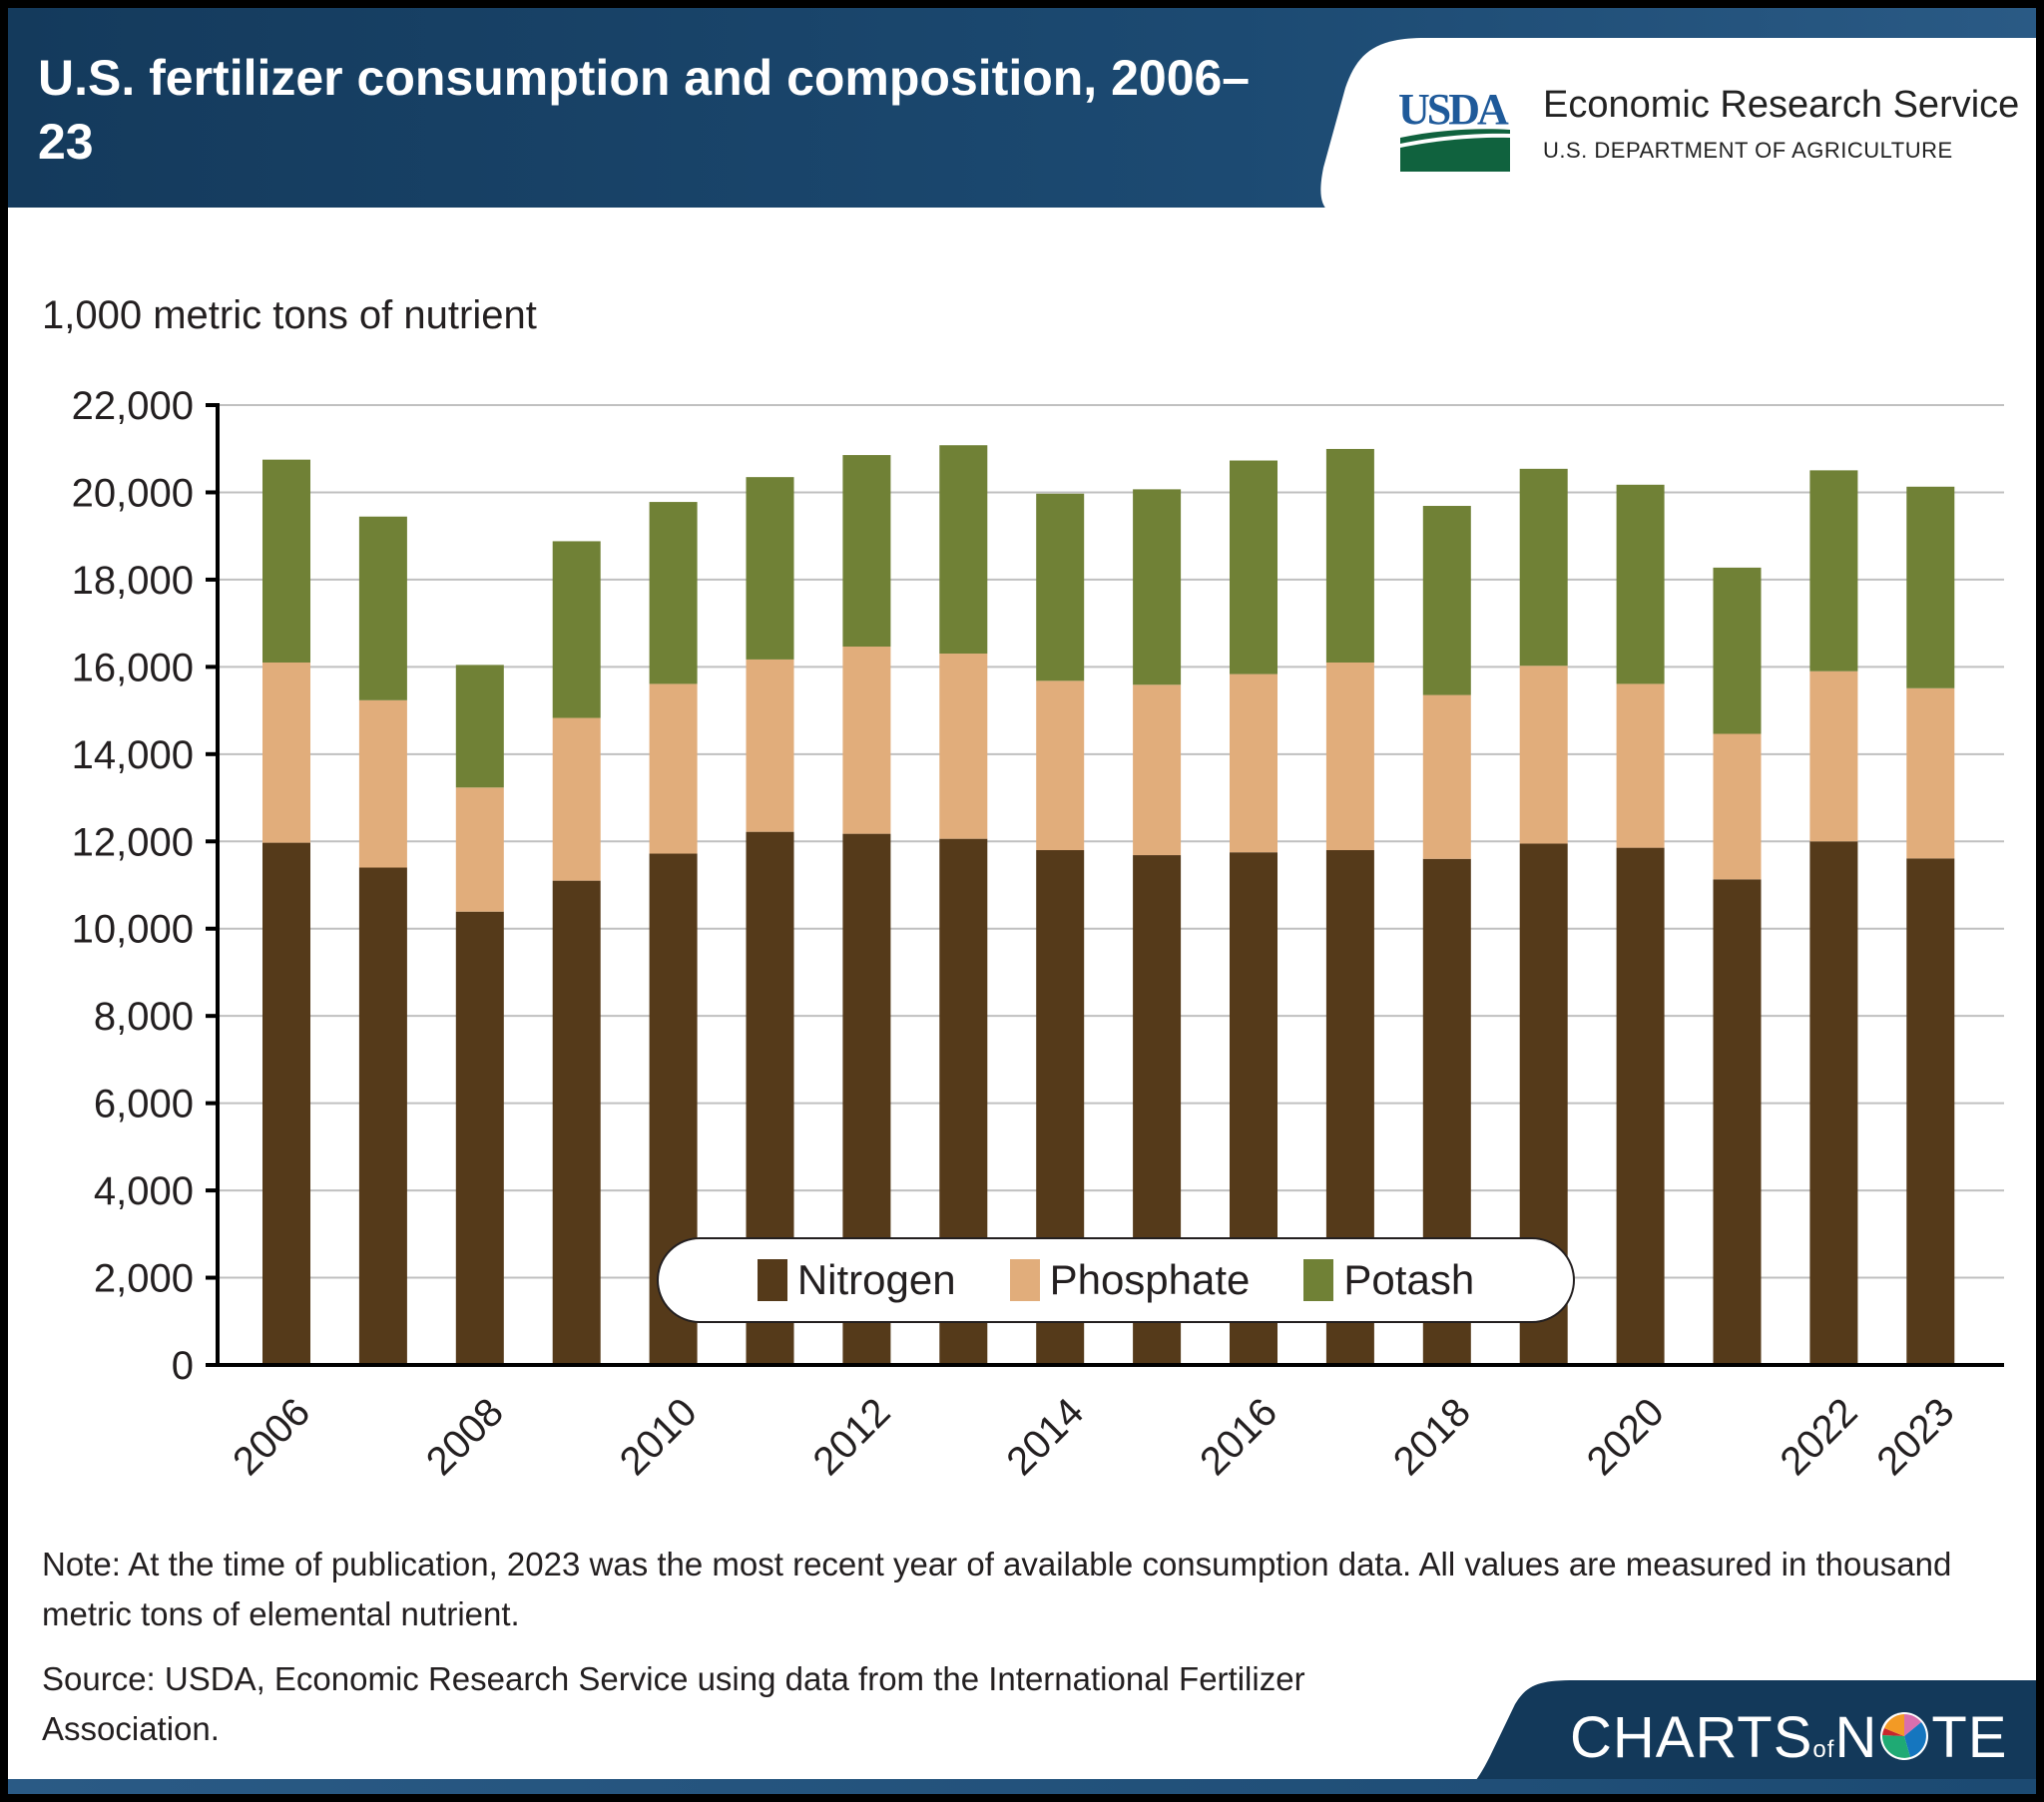  I want to click on bar-nitrogen-2006, so click(286, 1103).